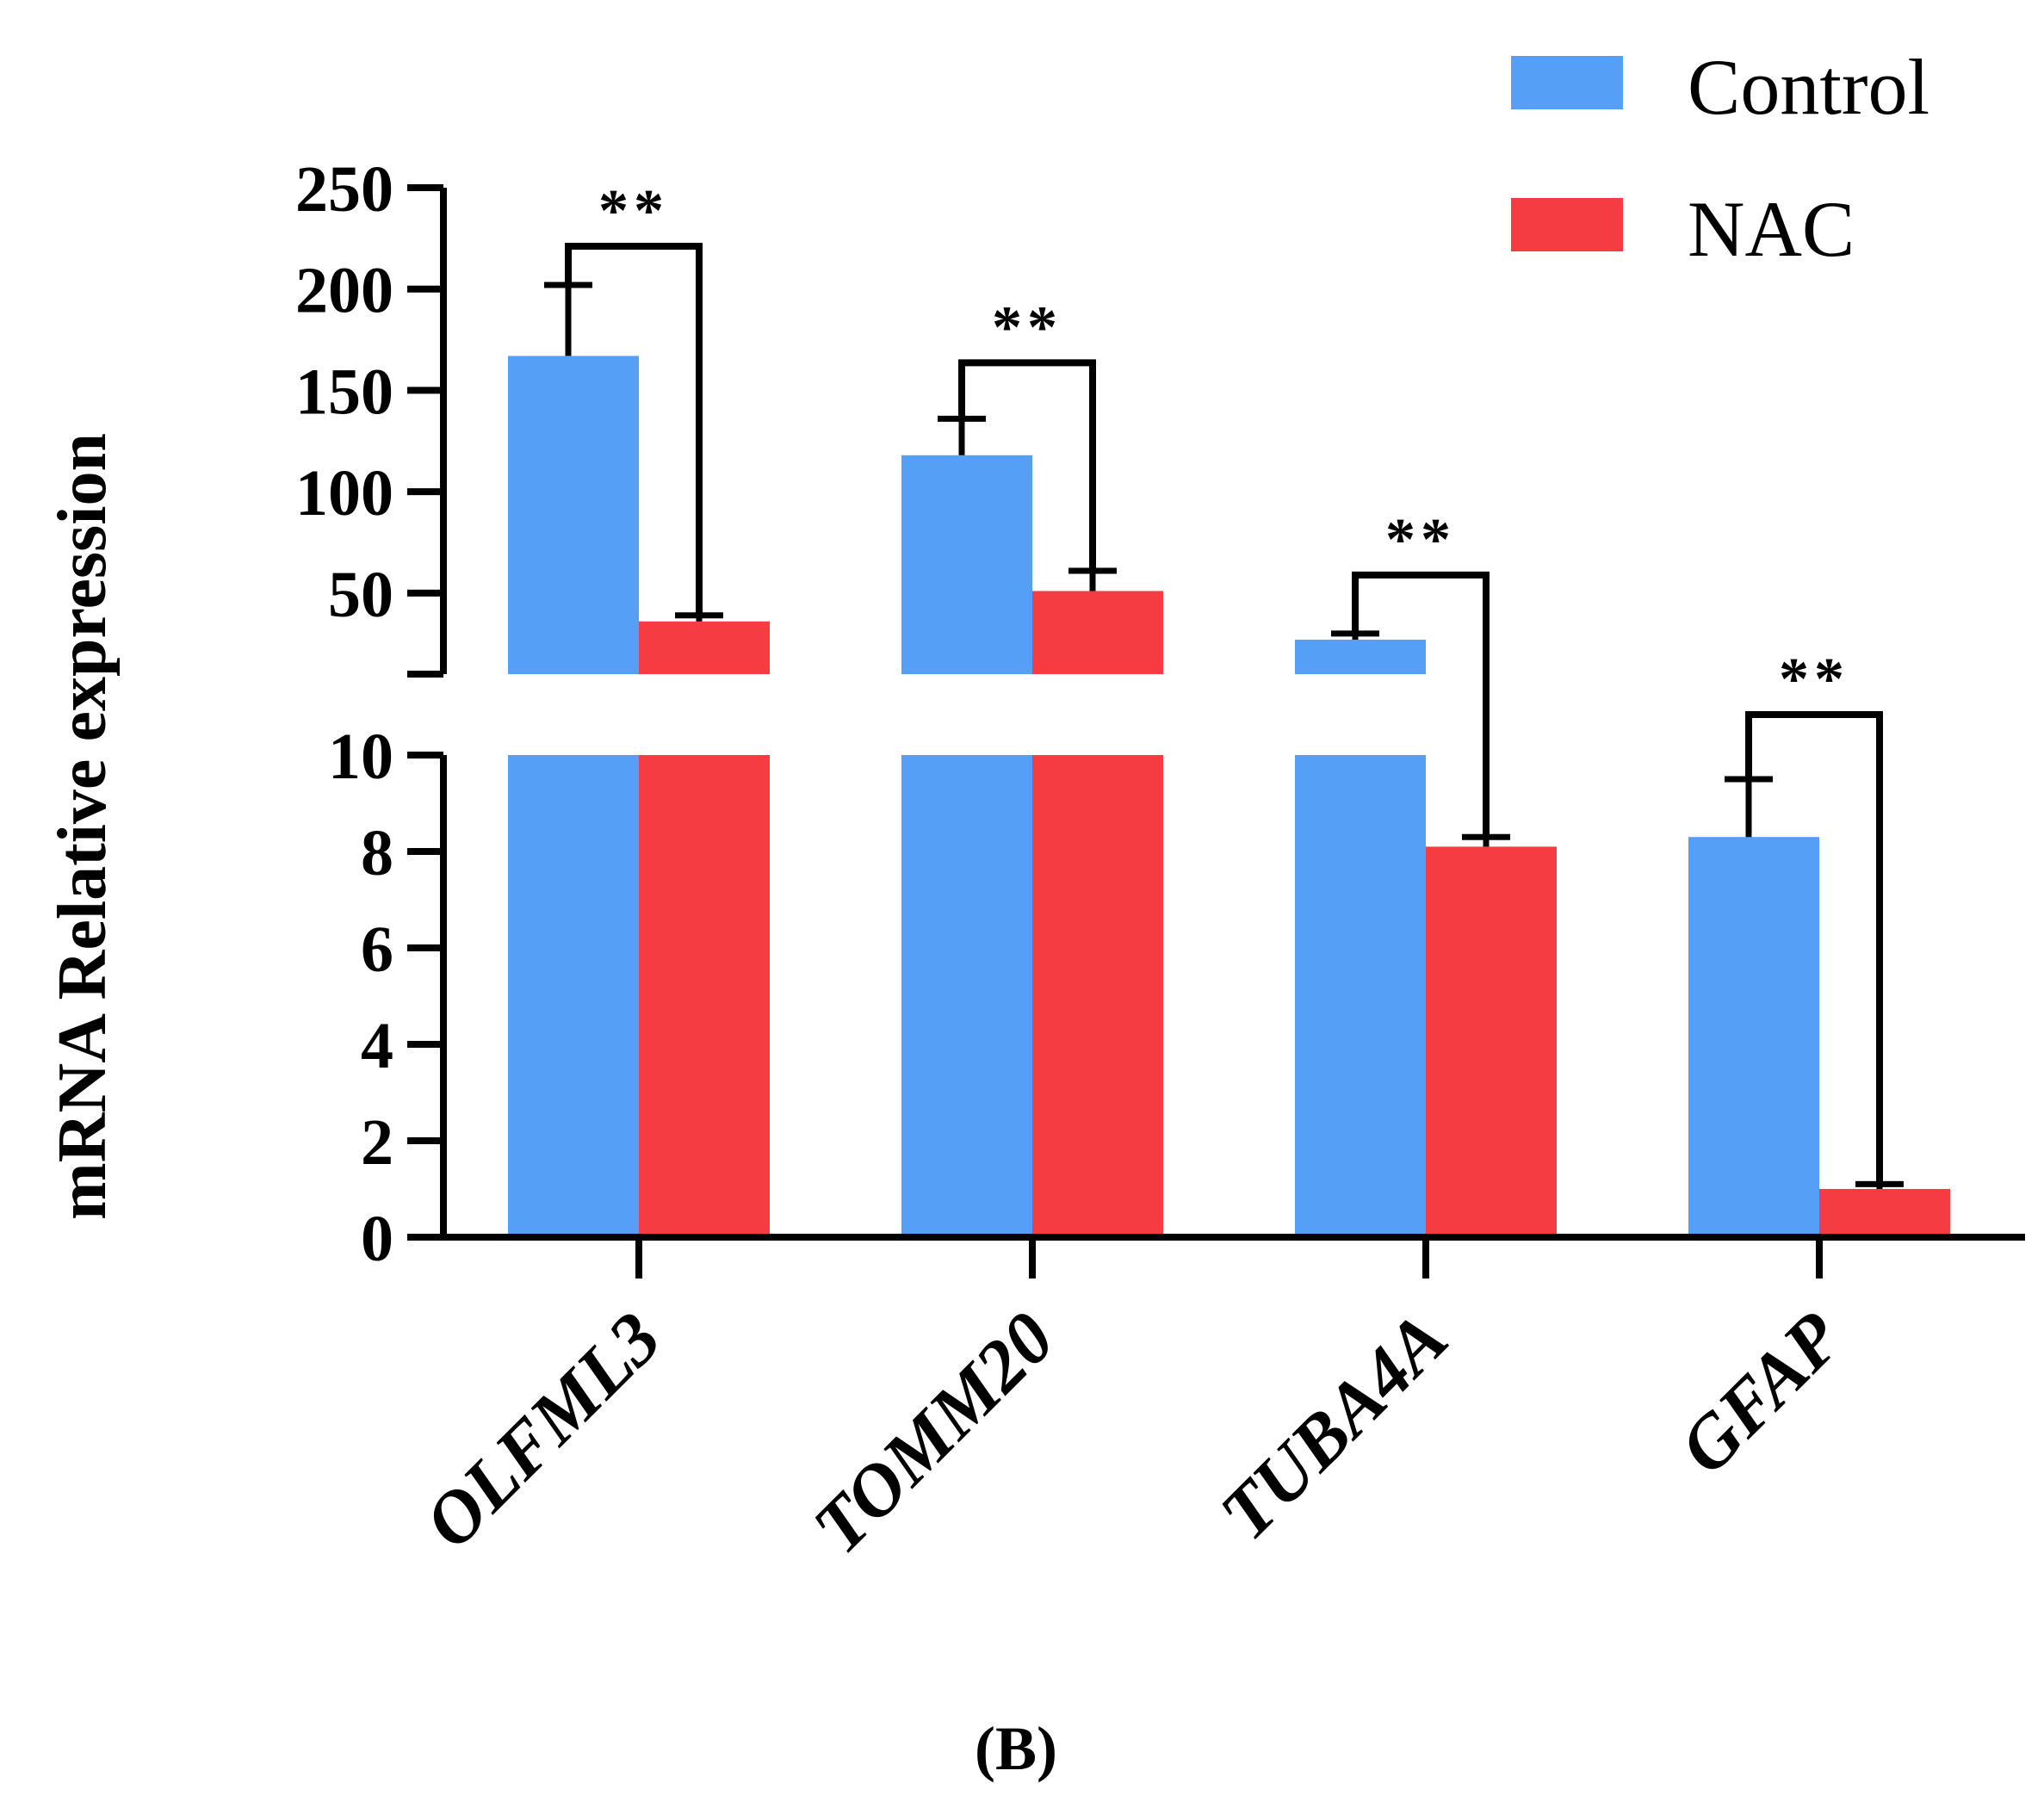  I want to click on bar-tuba4a-control-upper, so click(1360, 656).